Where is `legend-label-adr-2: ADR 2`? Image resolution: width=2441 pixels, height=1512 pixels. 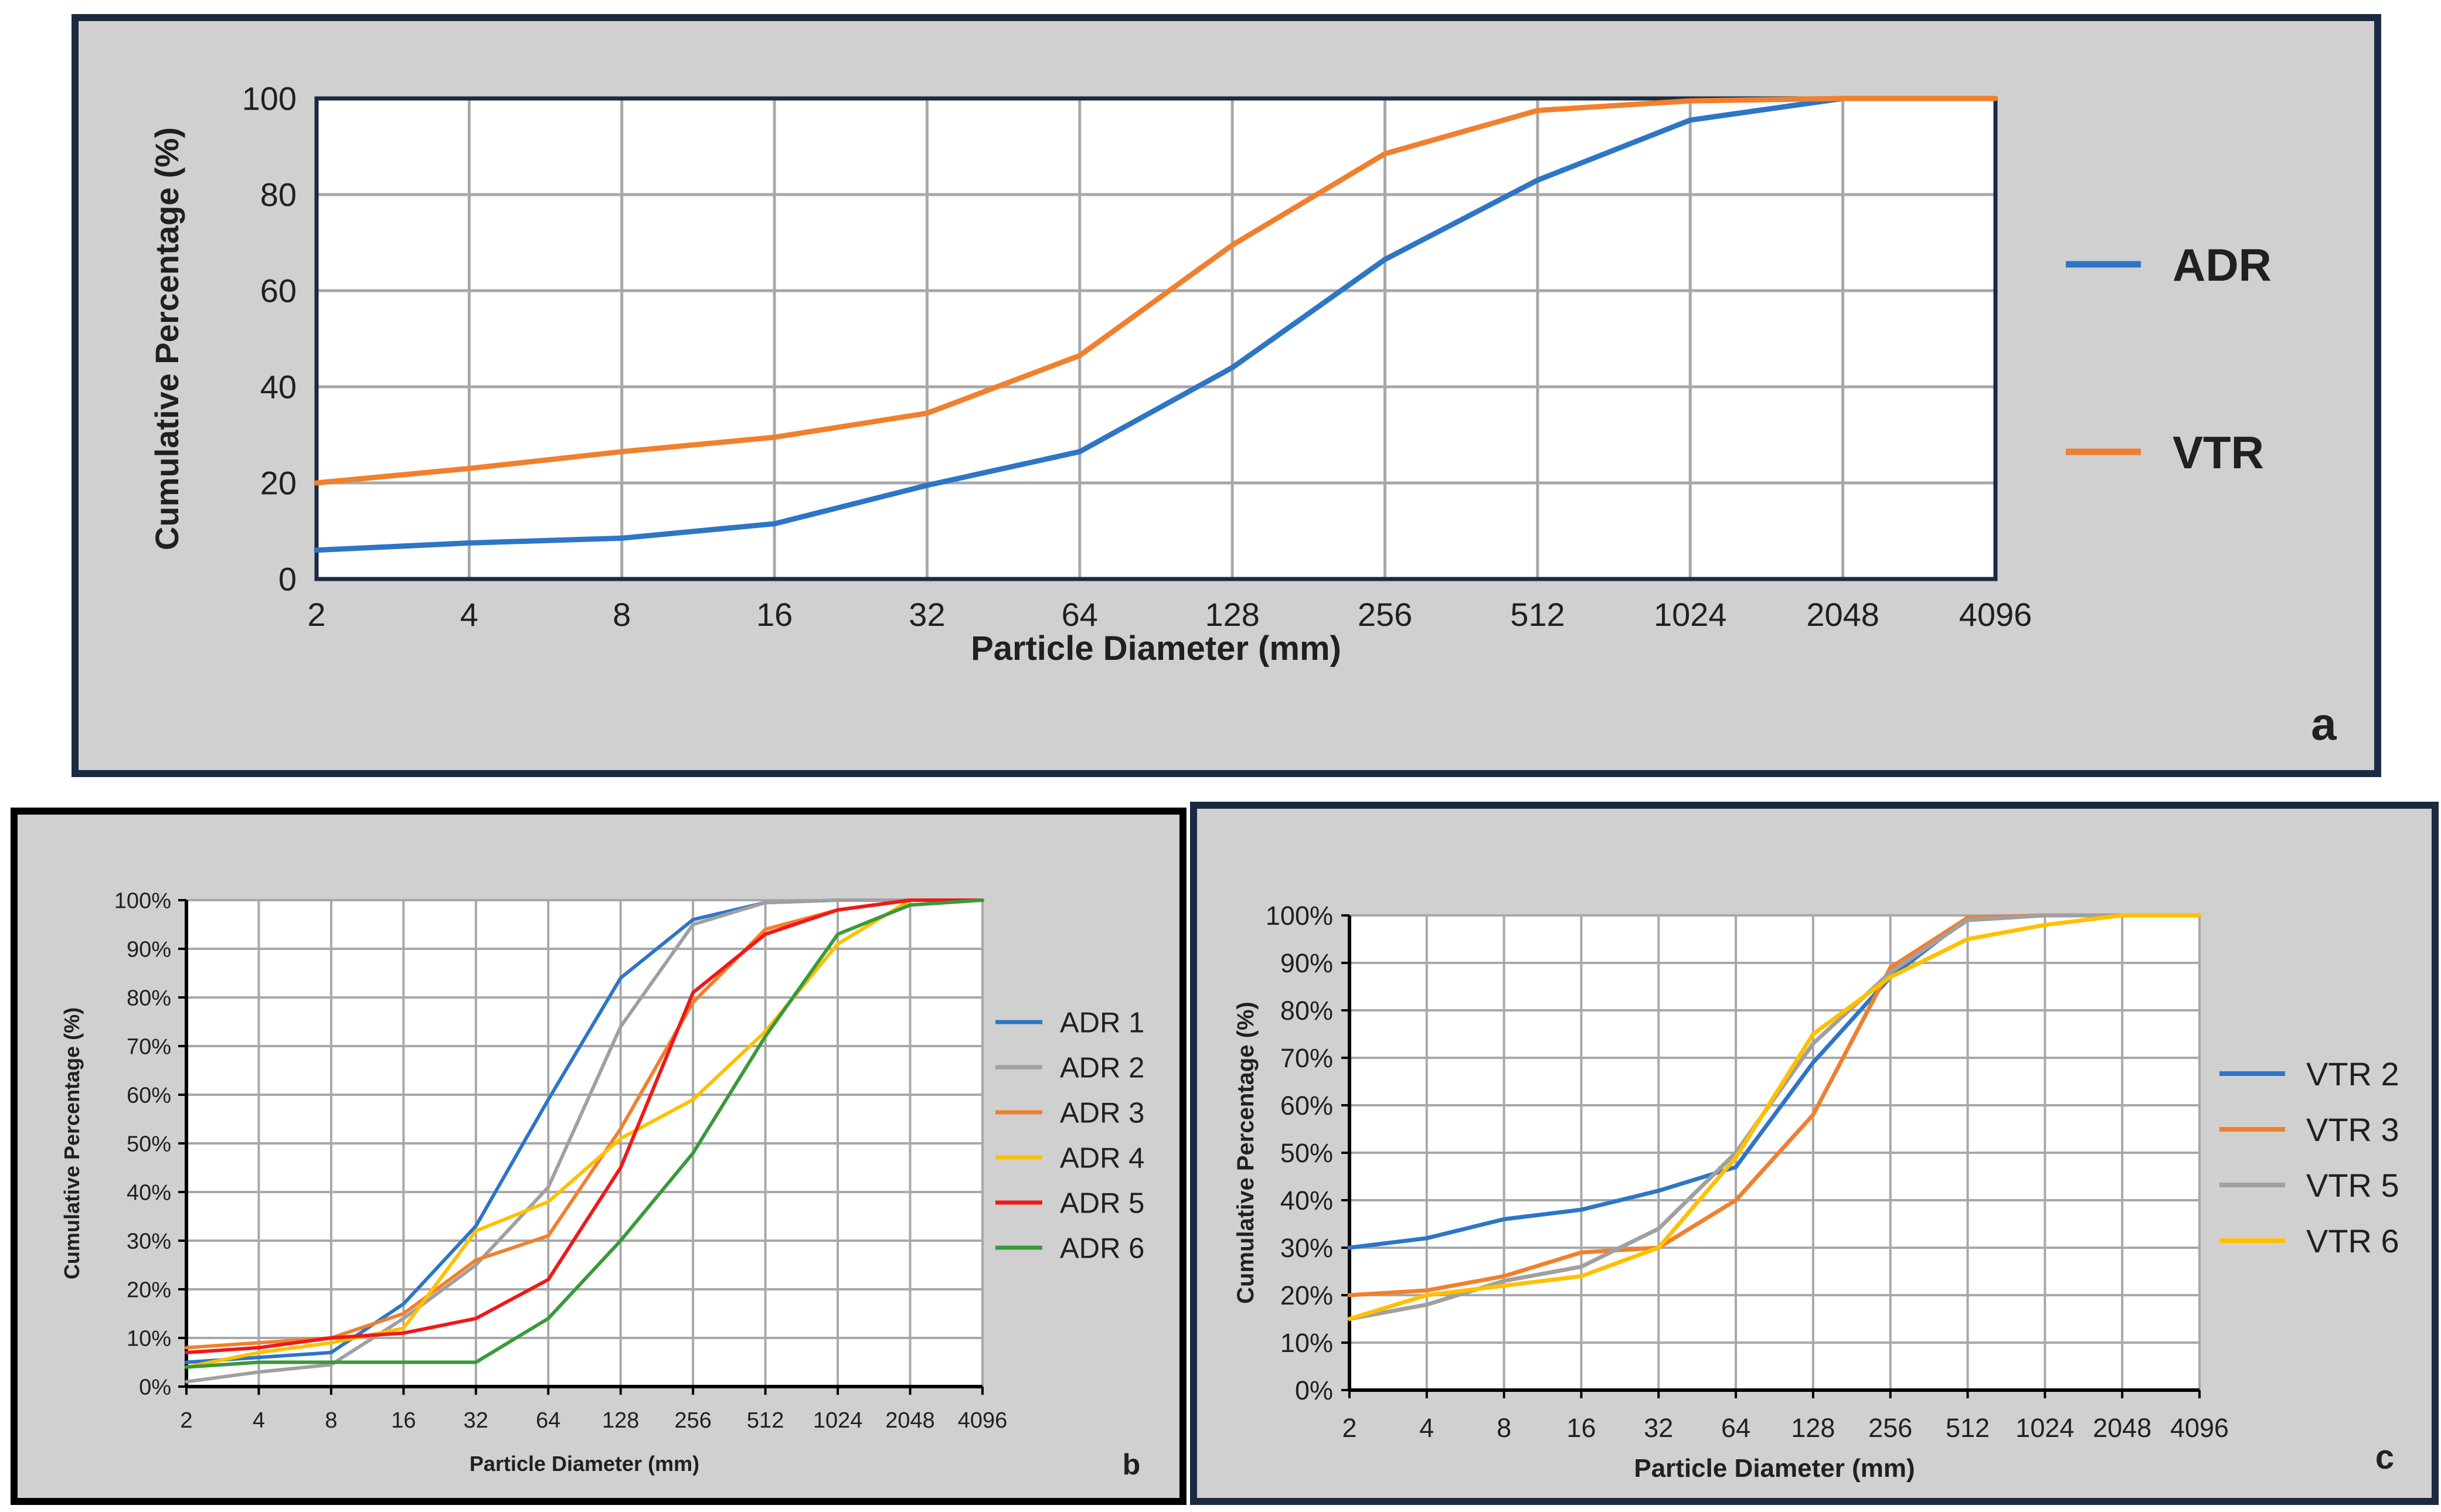
legend-label-adr-2: ADR 2 is located at coordinates (1102, 1068).